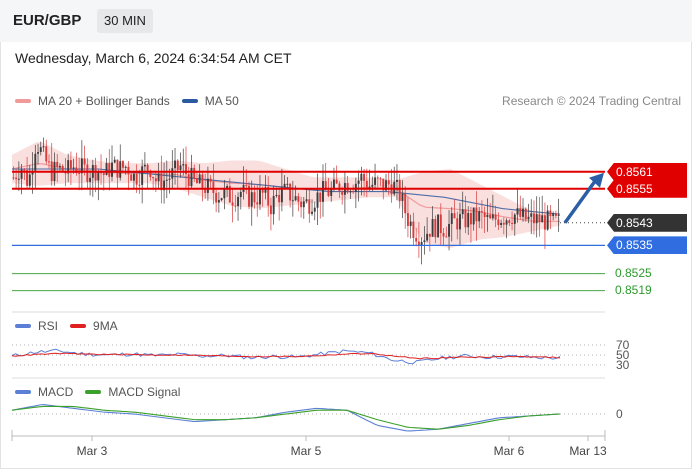  I want to click on level-tag-support: 0.8535, so click(647, 245).